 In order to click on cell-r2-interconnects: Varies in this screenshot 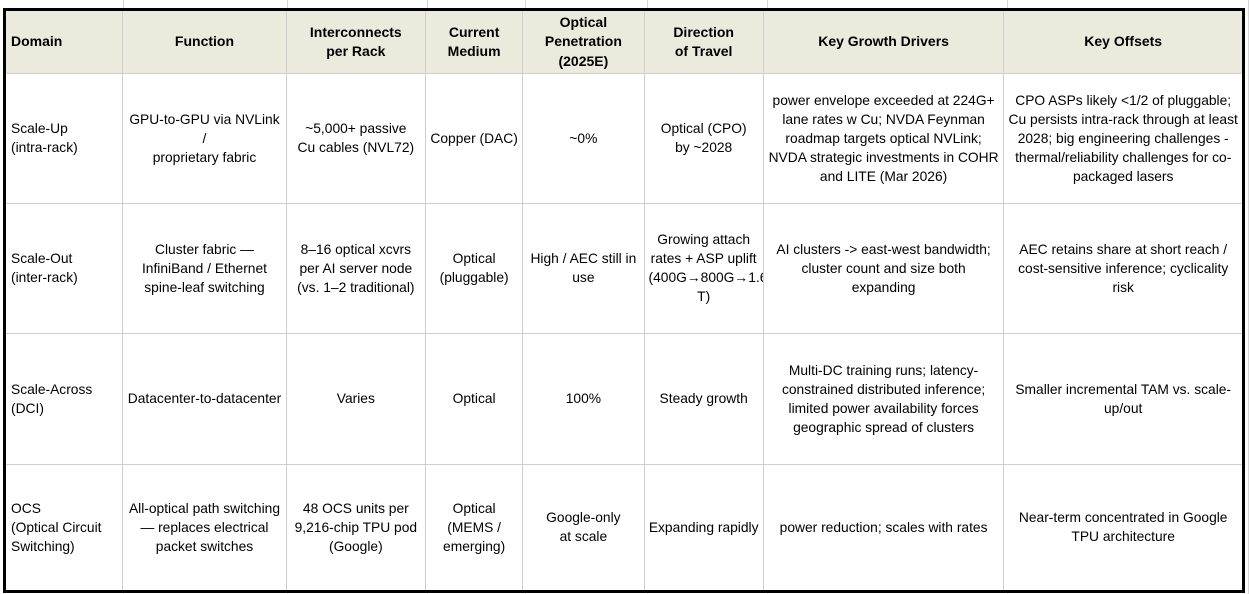, I will do `click(356, 398)`.